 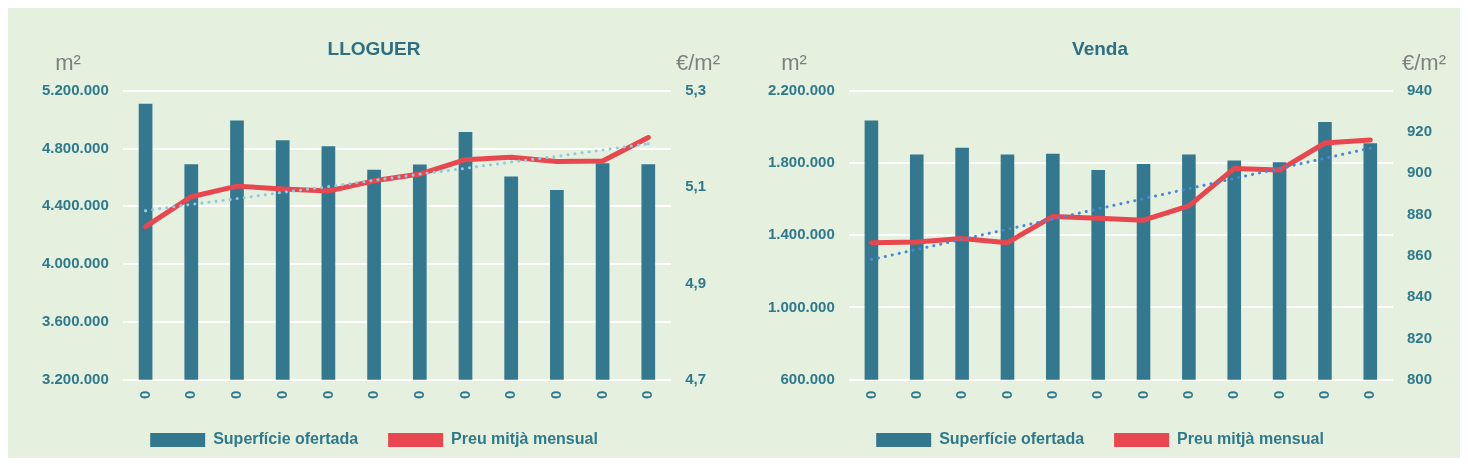 I want to click on y-tick-label: 1.400.000, so click(x=801, y=234).